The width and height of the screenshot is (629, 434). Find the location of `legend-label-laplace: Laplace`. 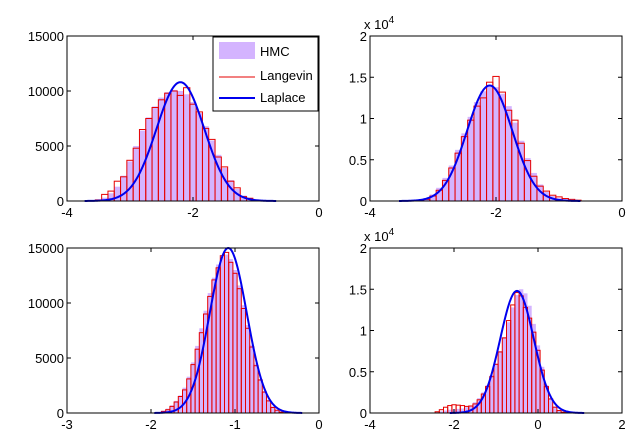

legend-label-laplace: Laplace is located at coordinates (283, 97).